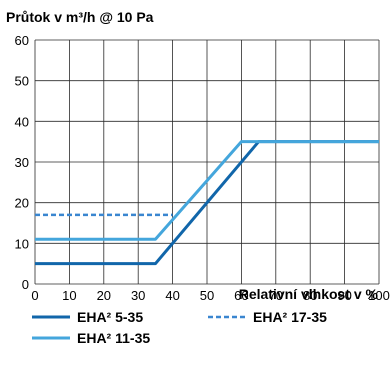 The width and height of the screenshot is (392, 374). Describe the element at coordinates (290, 317) in the screenshot. I see `legend-label-2: EHA² 17-35` at that location.